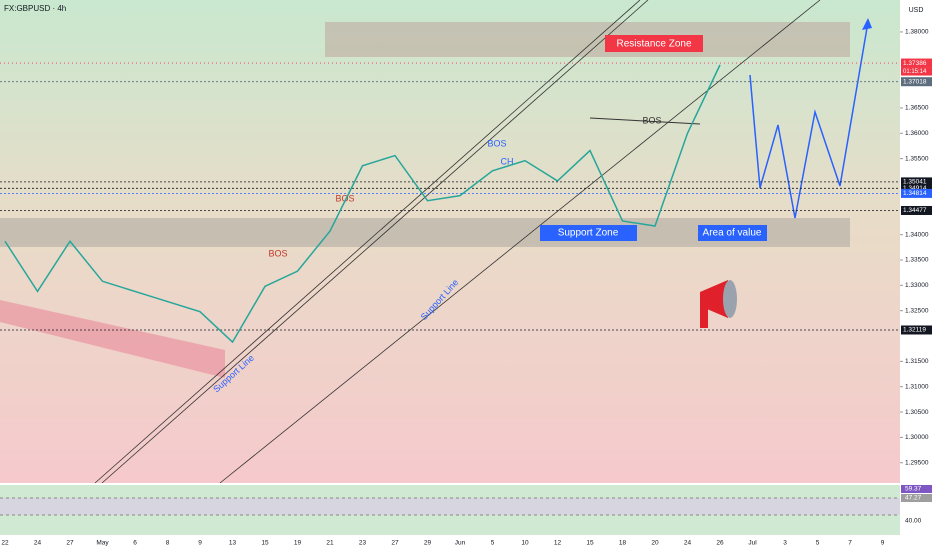 The image size is (932, 555). What do you see at coordinates (916, 275) in the screenshot?
I see `price-axis` at bounding box center [916, 275].